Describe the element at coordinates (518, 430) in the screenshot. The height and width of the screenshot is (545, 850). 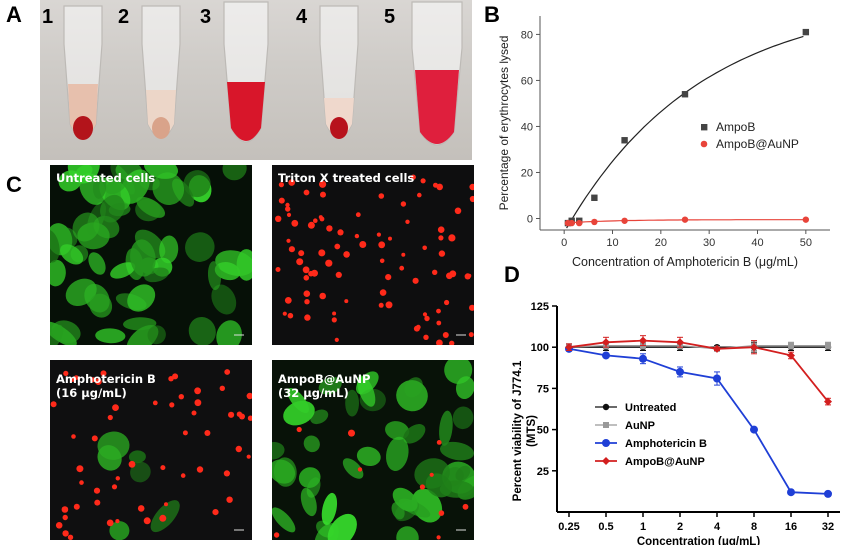
I see `y-axis-title-line: Percent viability of J774.1` at that location.